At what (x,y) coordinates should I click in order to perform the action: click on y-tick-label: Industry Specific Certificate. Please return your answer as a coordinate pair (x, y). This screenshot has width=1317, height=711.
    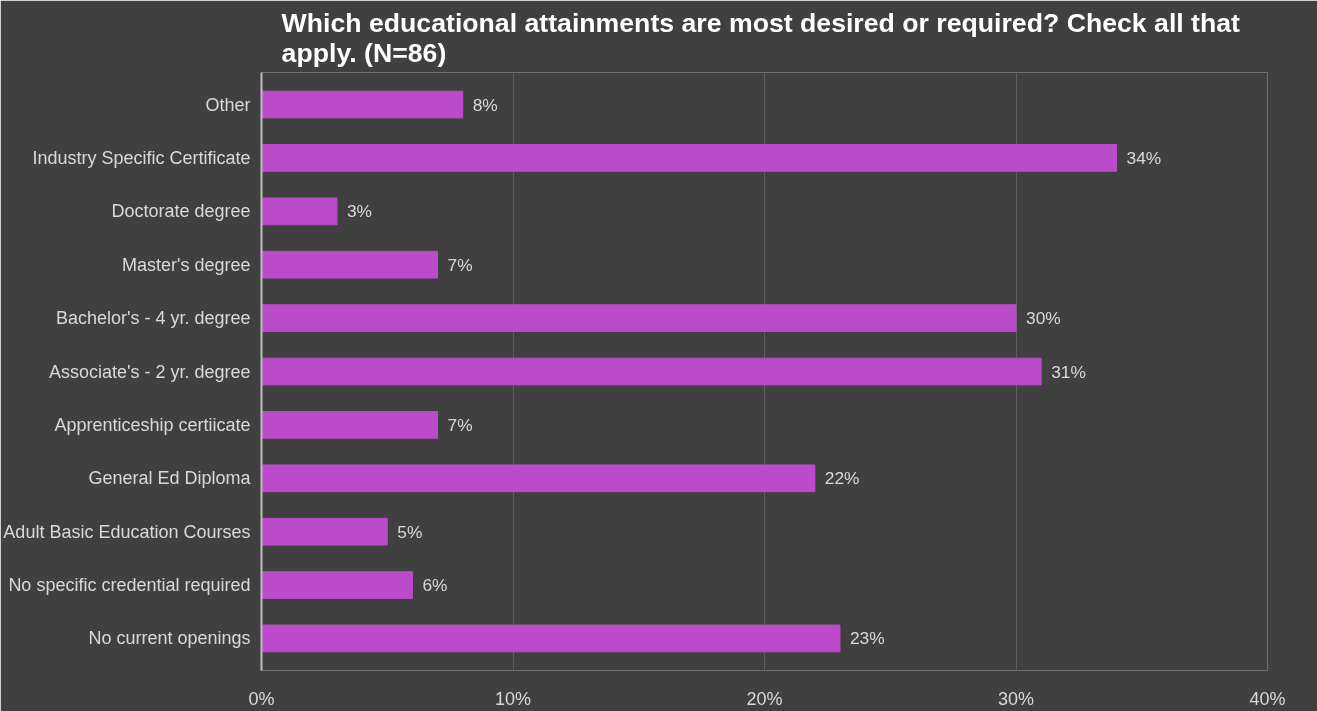
    Looking at the image, I should click on (141, 157).